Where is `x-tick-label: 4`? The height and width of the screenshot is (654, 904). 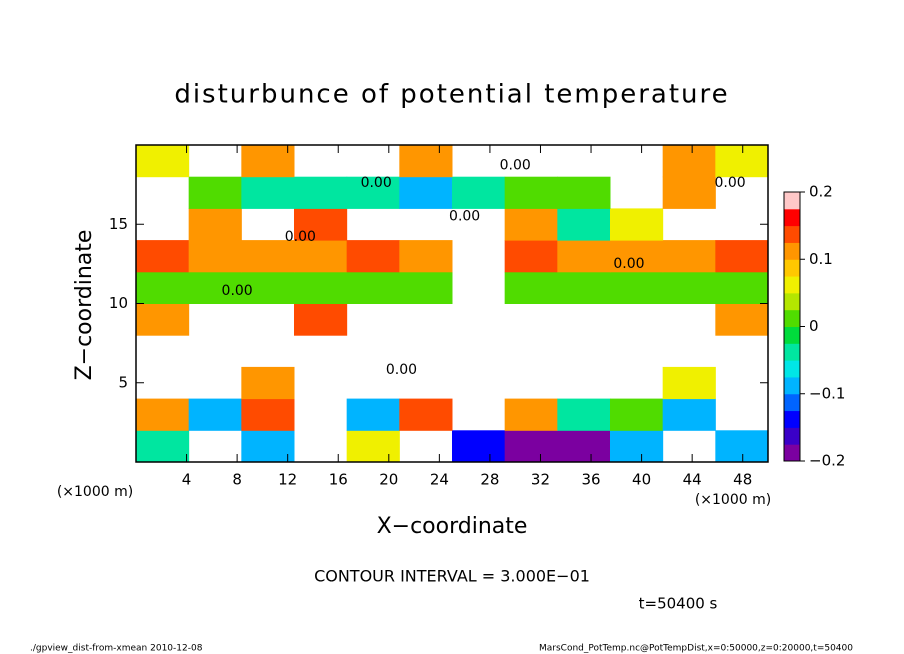 x-tick-label: 4 is located at coordinates (187, 480).